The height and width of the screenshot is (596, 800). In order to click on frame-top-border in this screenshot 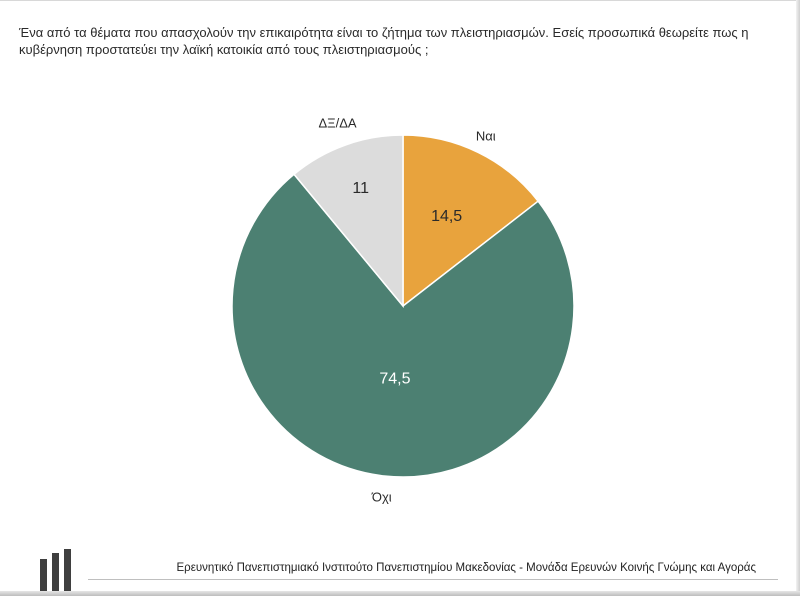, I will do `click(400, 0)`.